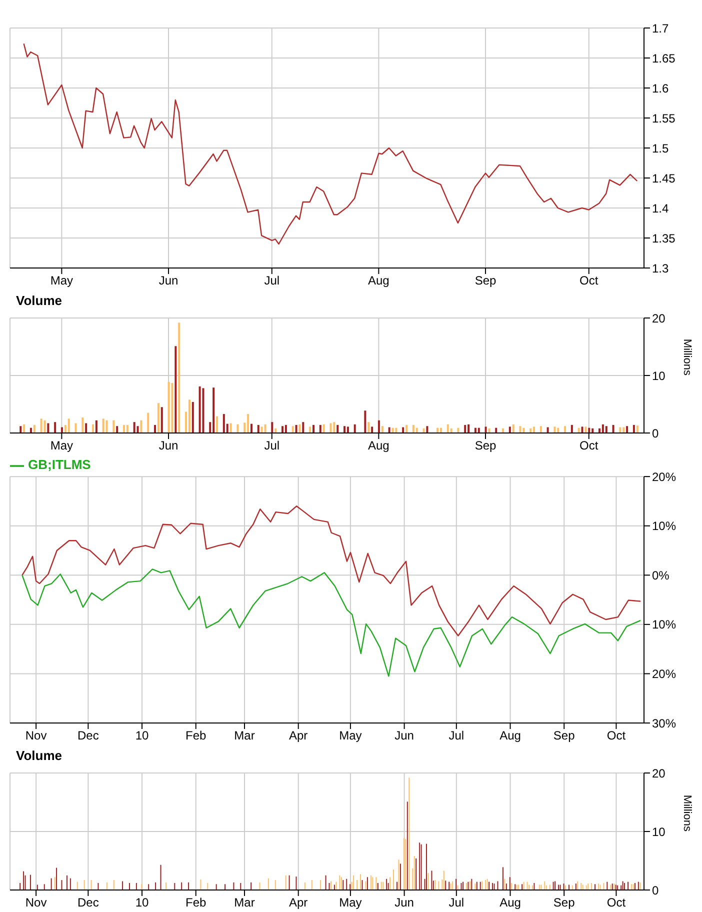  What do you see at coordinates (664, 58) in the screenshot?
I see `y-tick-label: 1.65` at bounding box center [664, 58].